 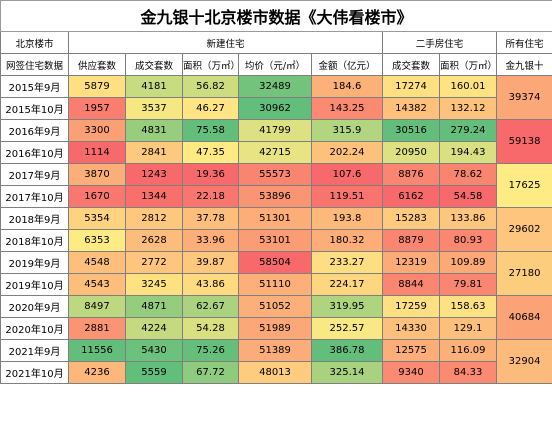 What do you see at coordinates (154, 152) in the screenshot?
I see `deals-cell: 2841` at bounding box center [154, 152].